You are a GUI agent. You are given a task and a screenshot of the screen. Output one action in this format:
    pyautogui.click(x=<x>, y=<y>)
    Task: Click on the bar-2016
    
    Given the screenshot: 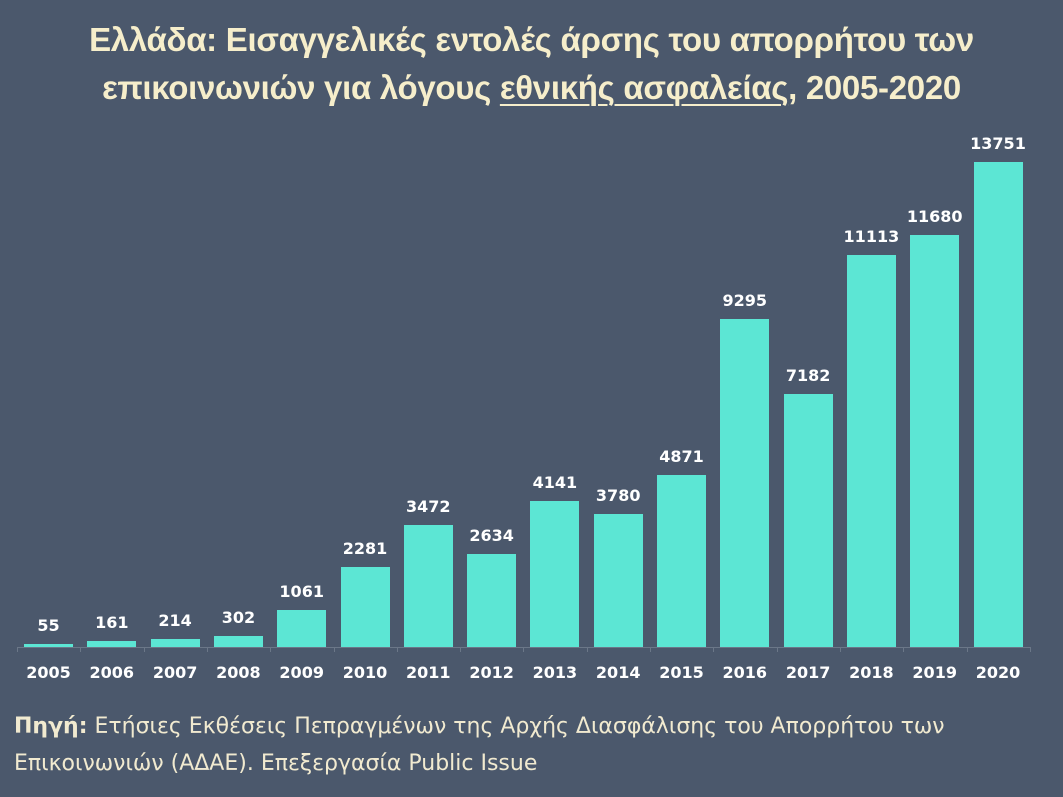 What is the action you would take?
    pyautogui.click(x=745, y=483)
    